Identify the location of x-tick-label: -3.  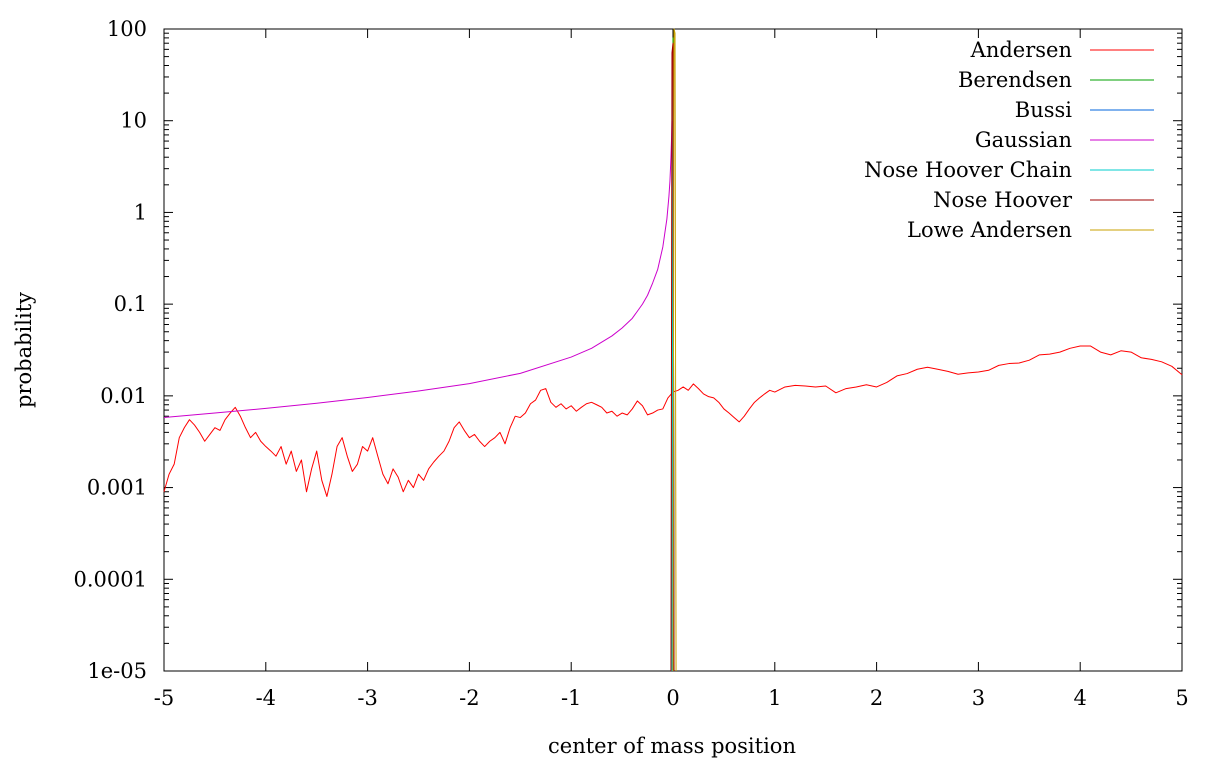
(367, 698).